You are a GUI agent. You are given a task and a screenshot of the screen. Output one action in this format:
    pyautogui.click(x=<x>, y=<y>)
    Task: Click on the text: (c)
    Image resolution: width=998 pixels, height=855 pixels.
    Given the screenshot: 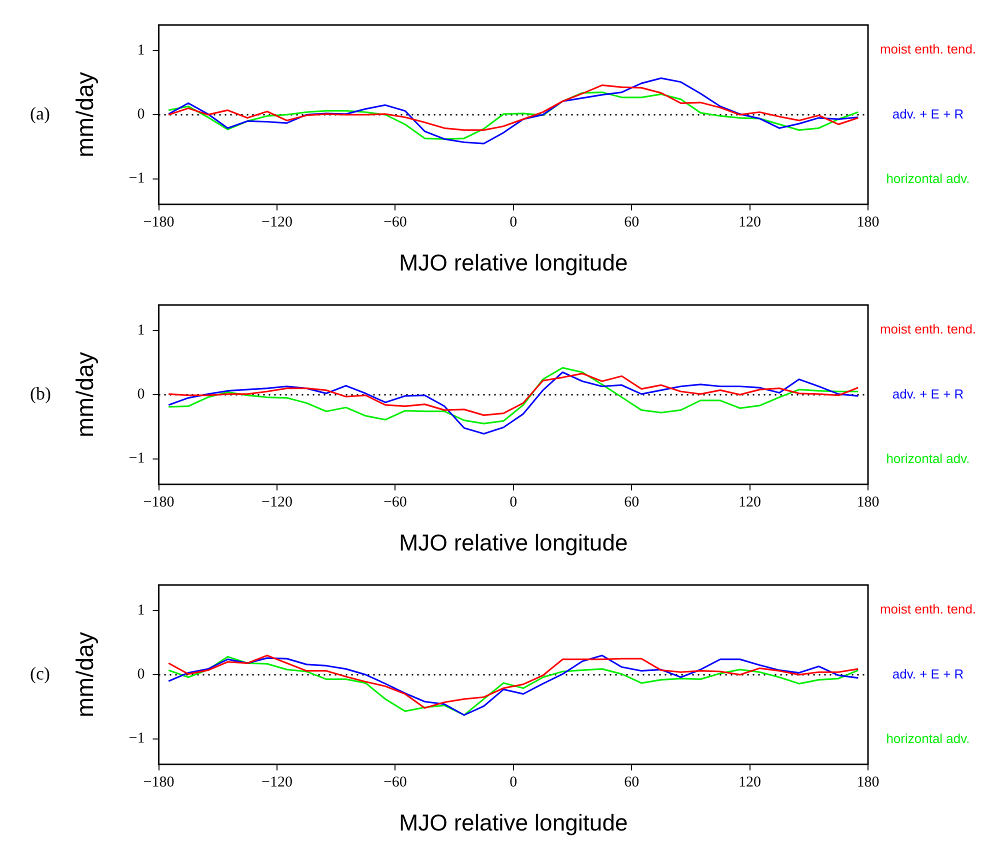 What is the action you would take?
    pyautogui.click(x=40, y=673)
    